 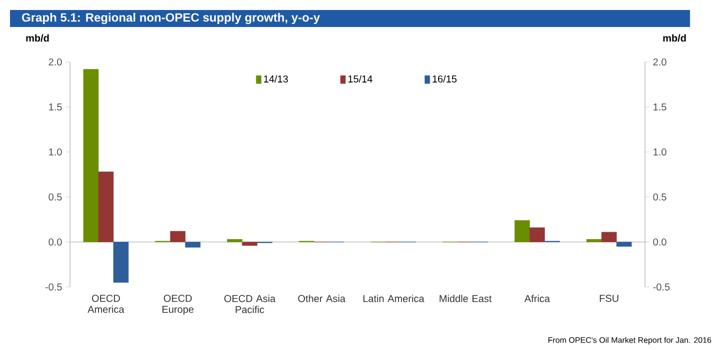 I want to click on y2-axis-title: mb/d, so click(x=674, y=38).